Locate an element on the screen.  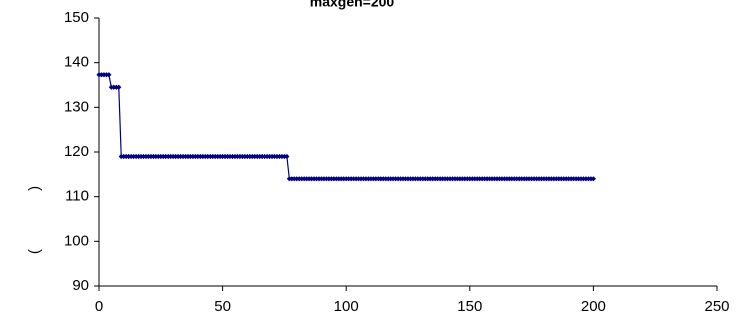
x-tick-label: 150 is located at coordinates (469, 306).